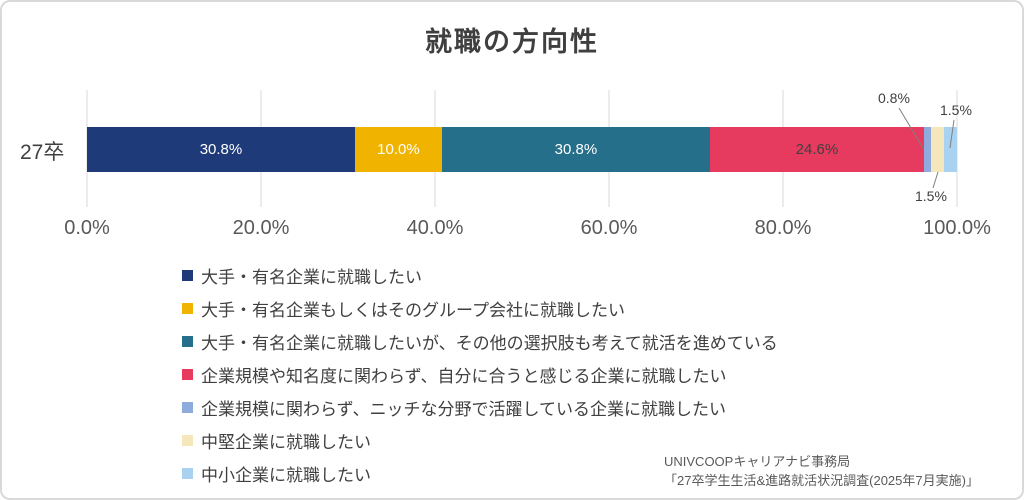 The width and height of the screenshot is (1024, 500). I want to click on legend-label: 企業規模に関わらず、ニッチな分野で活躍している企業に就職したい, so click(463, 409).